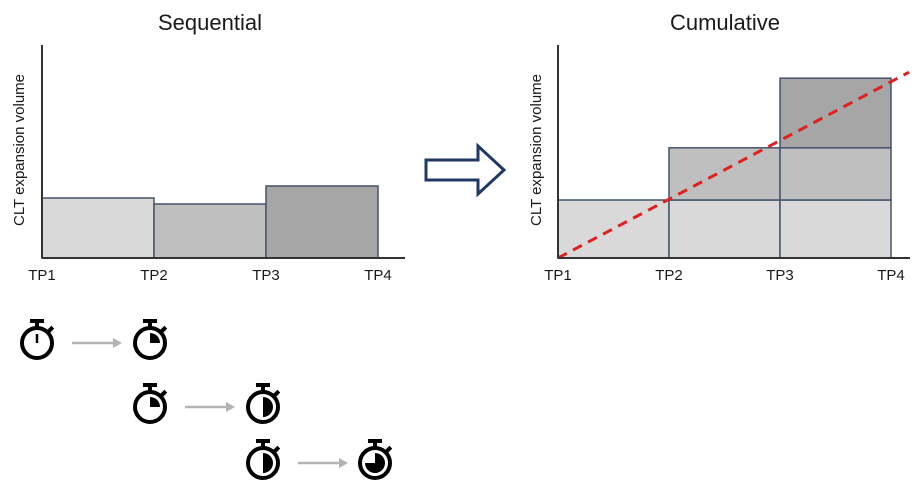 This screenshot has width=916, height=493. What do you see at coordinates (780, 275) in the screenshot?
I see `cumulative-tick-tp3: TP3` at bounding box center [780, 275].